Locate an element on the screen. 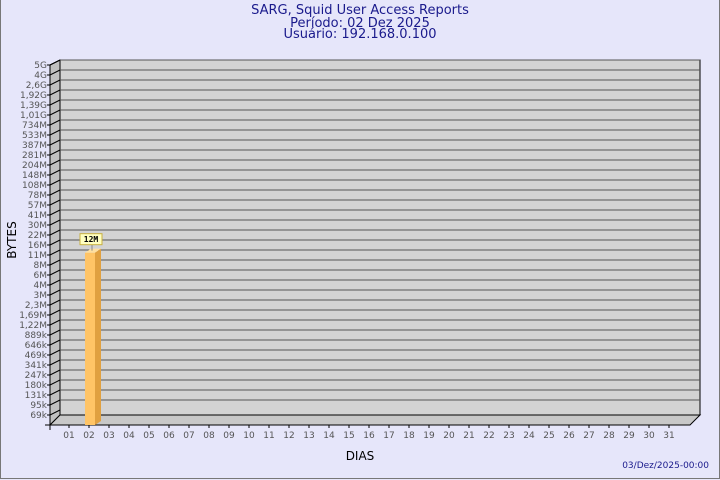  y-tick-label: 57M is located at coordinates (37, 206).